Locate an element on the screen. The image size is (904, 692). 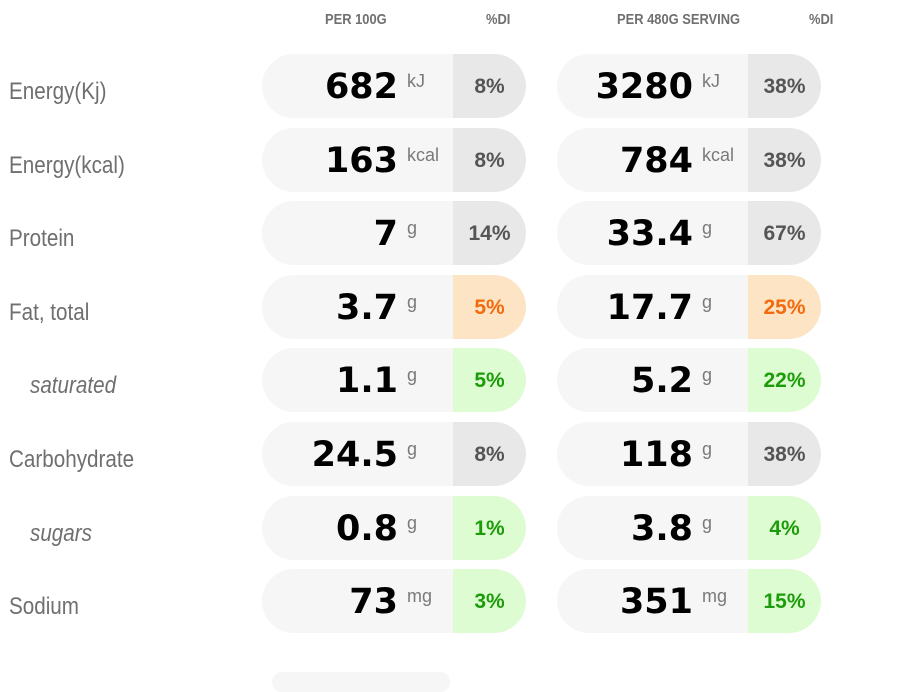
row-label: Fat, total is located at coordinates (49, 312).